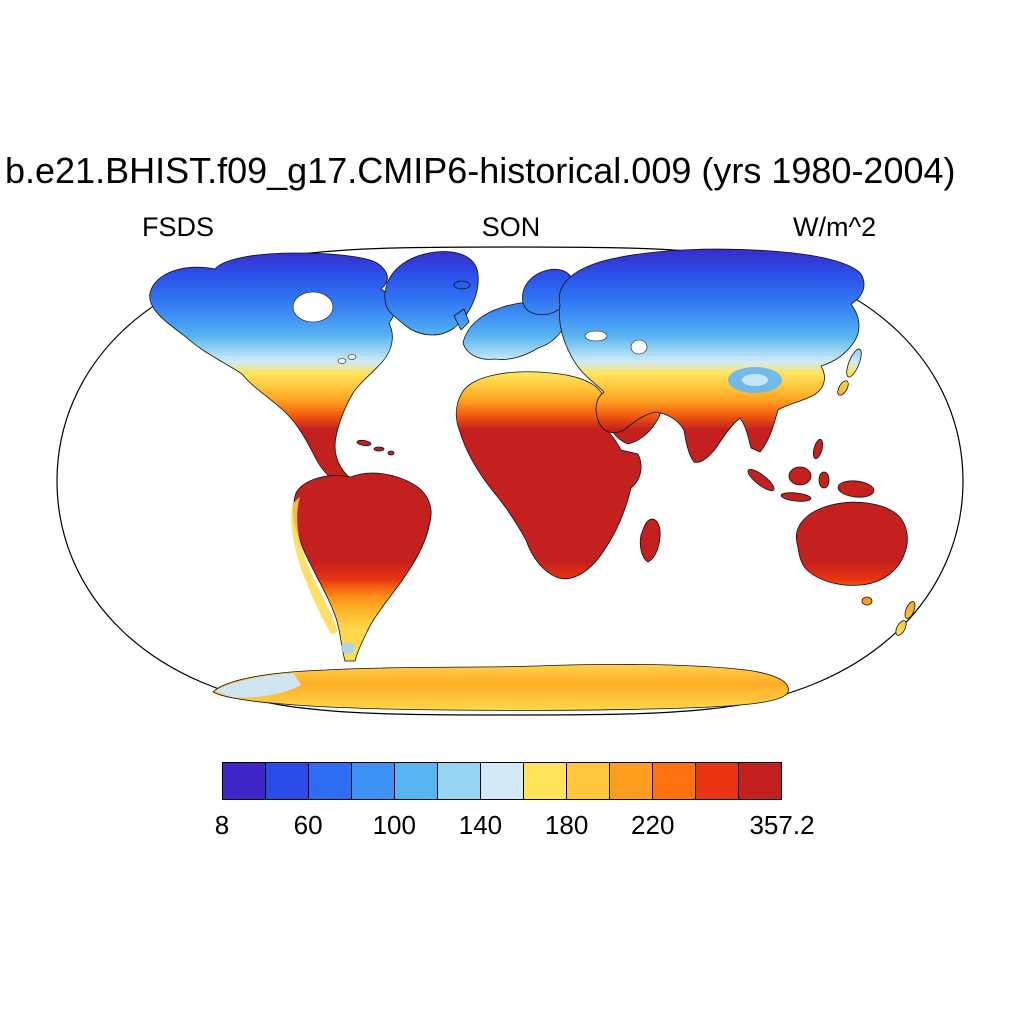 This screenshot has width=1024, height=1024. What do you see at coordinates (854, 363) in the screenshot?
I see `island-japan-north` at bounding box center [854, 363].